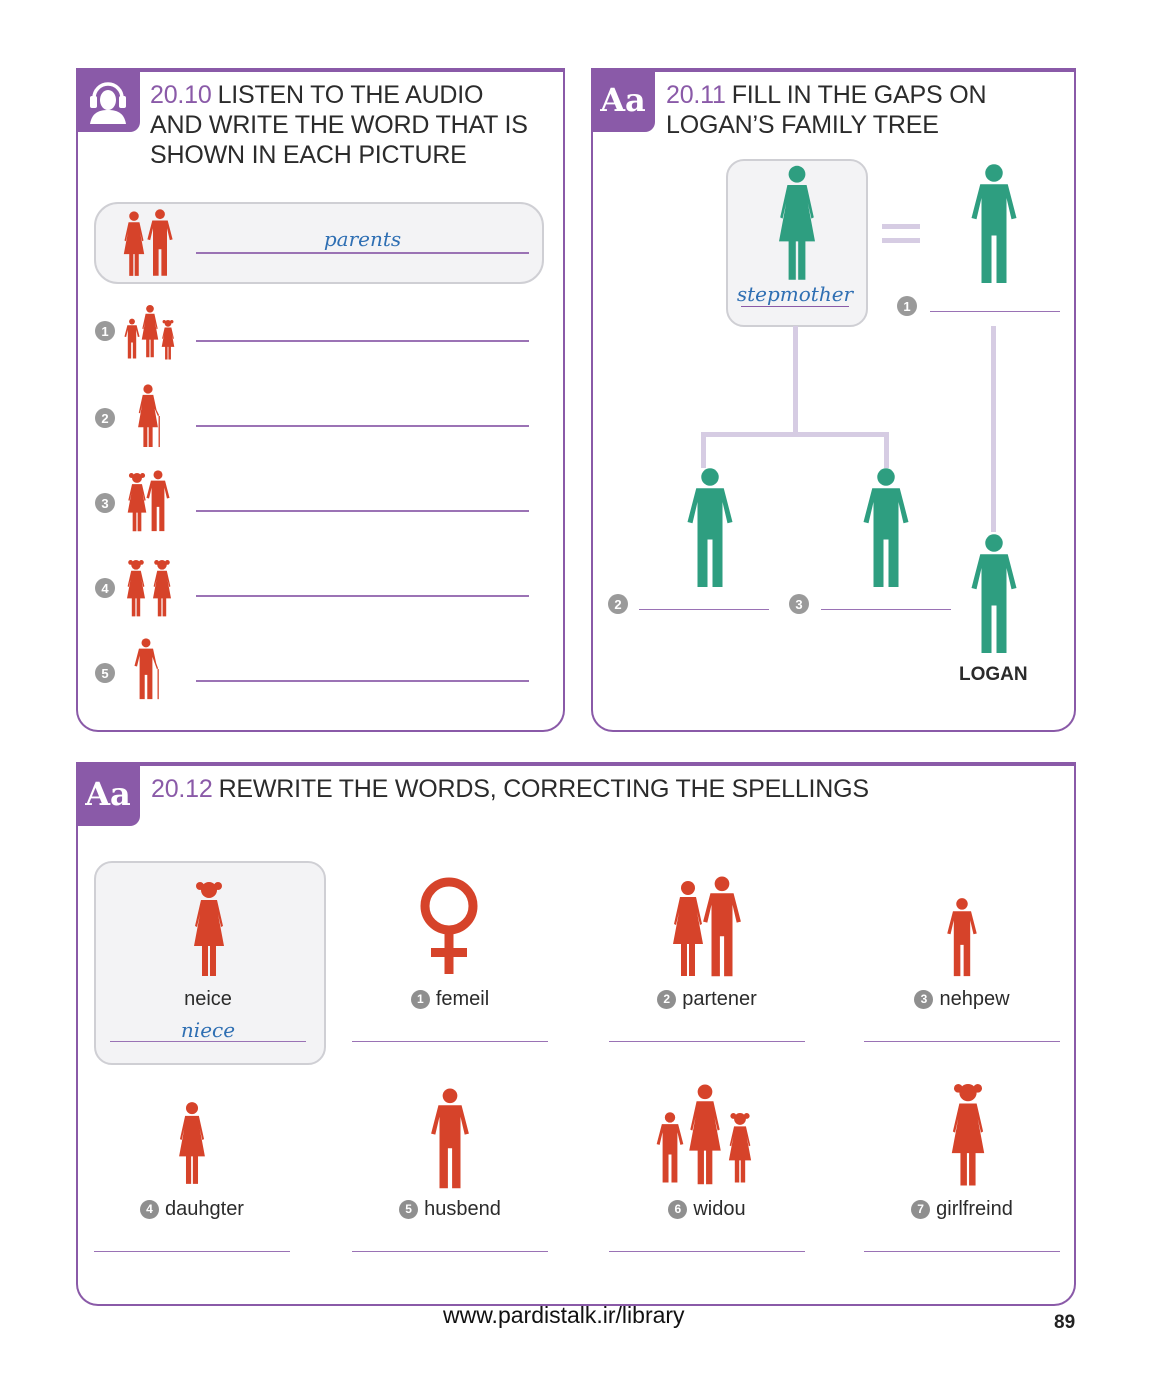  What do you see at coordinates (105, 331) in the screenshot?
I see `item-number-1: 1` at bounding box center [105, 331].